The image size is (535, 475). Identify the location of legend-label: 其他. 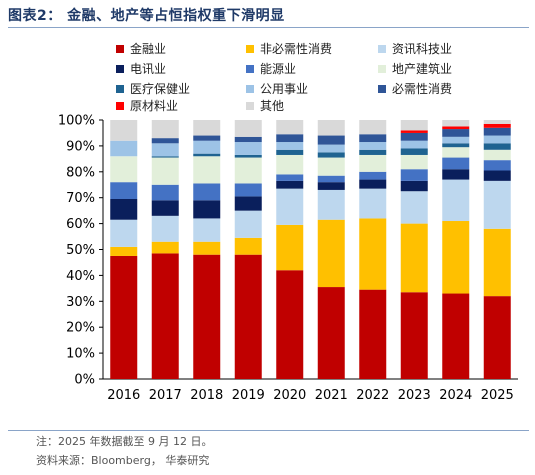
(272, 106).